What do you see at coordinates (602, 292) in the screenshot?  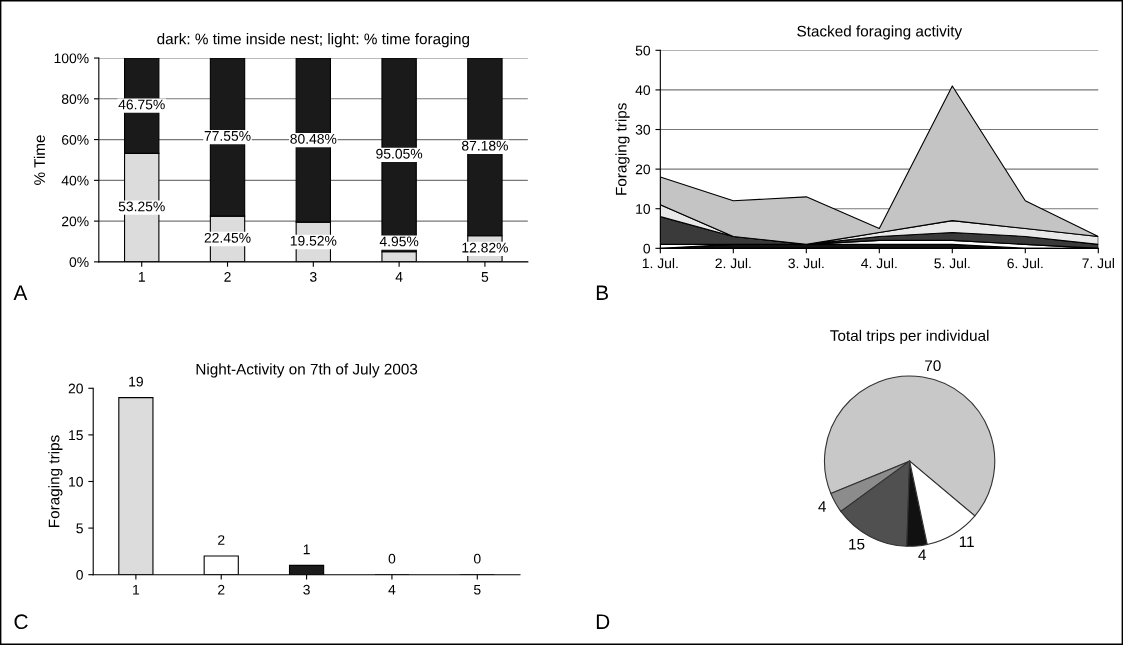 I see `text: B` at bounding box center [602, 292].